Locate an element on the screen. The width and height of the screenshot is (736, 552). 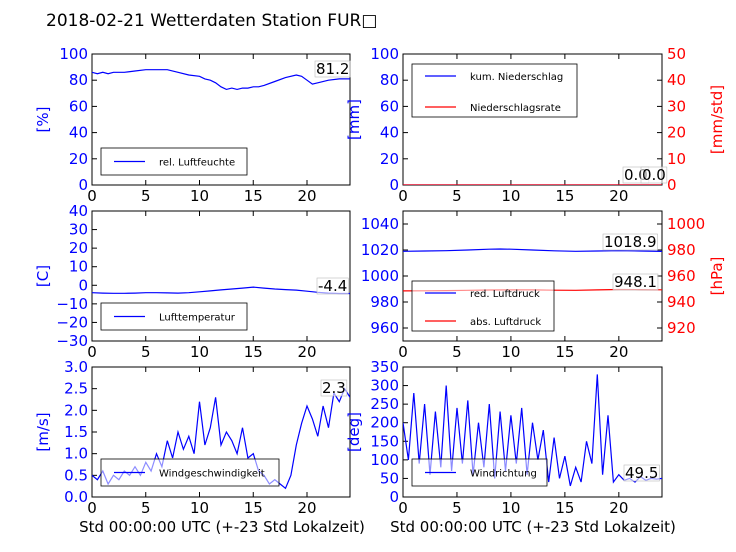
y-tick-label: 2.5 is located at coordinates (76, 389).